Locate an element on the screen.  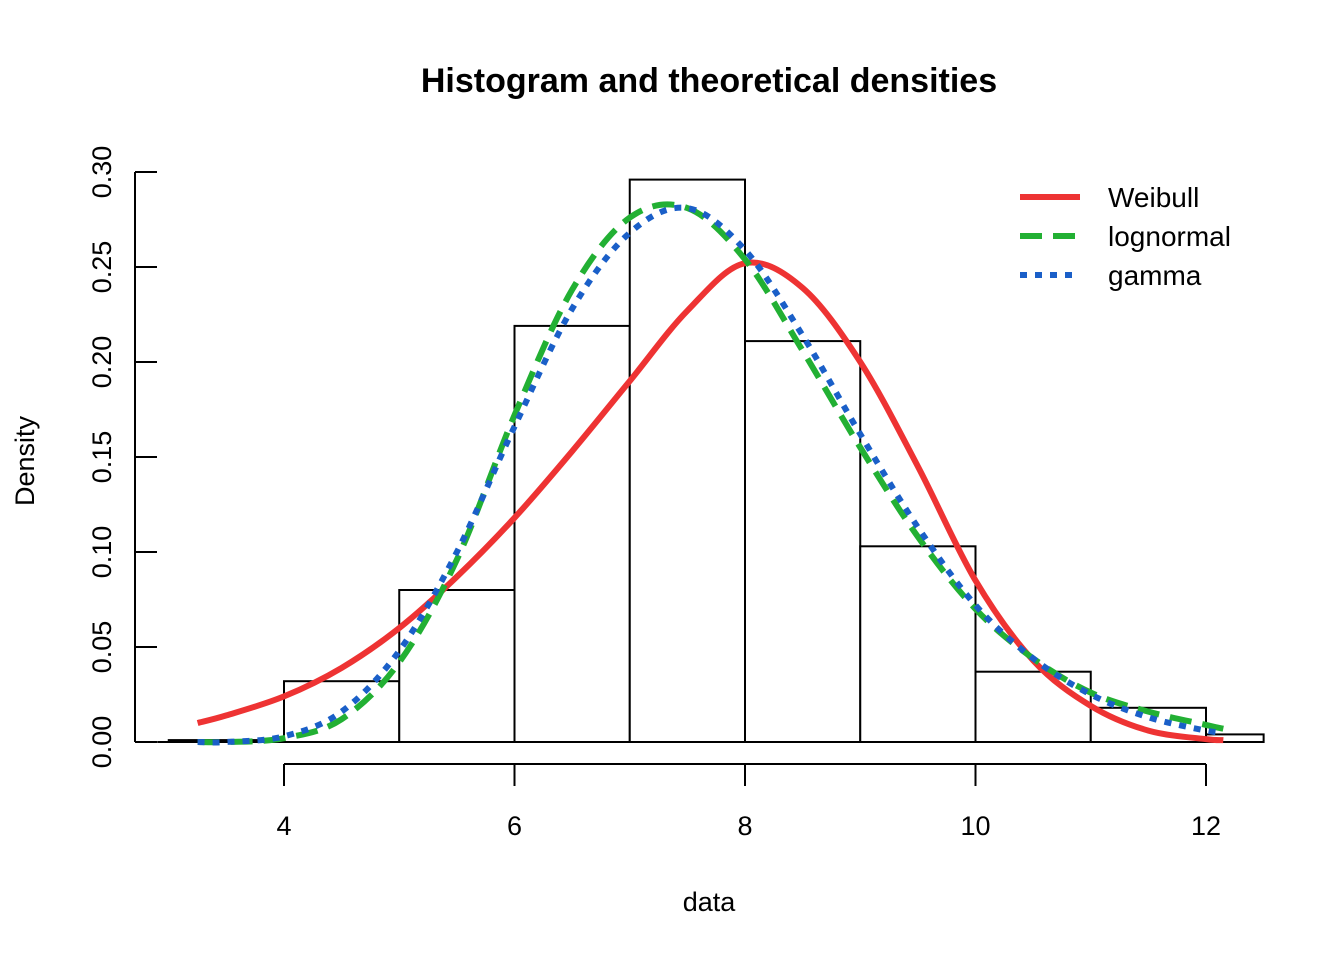
y-tick-label: 0.10 is located at coordinates (102, 552).